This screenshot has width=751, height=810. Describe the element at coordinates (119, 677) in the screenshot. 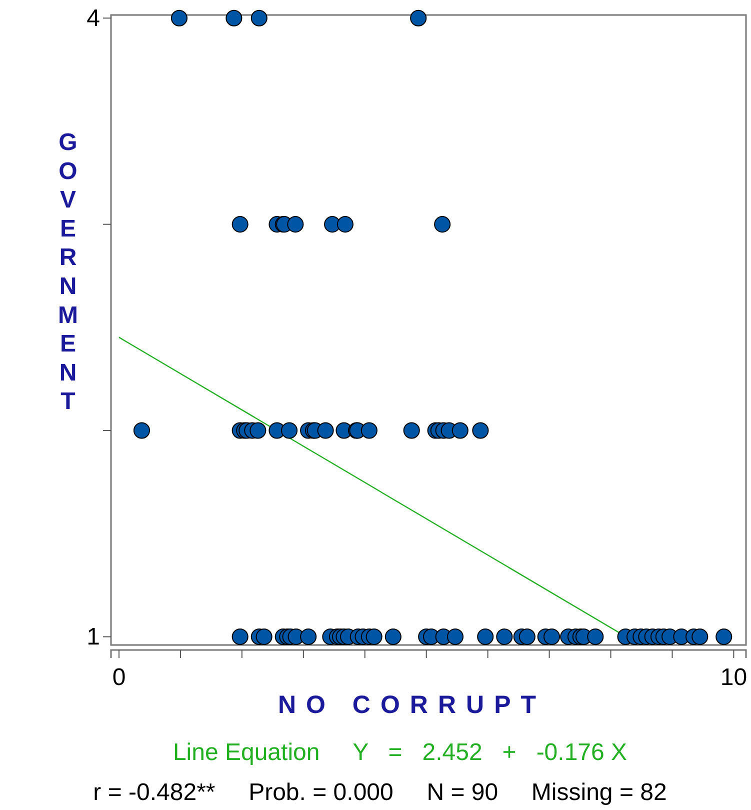

I see `x-tick-label: 0` at that location.